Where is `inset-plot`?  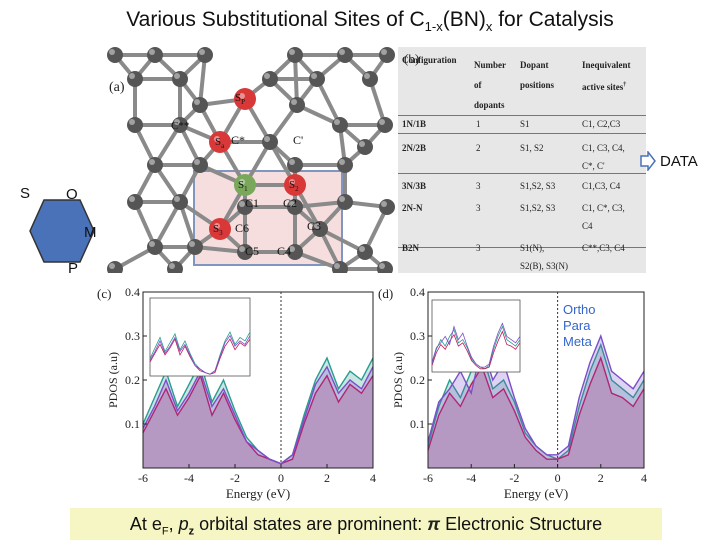 inset-plot is located at coordinates (200, 337).